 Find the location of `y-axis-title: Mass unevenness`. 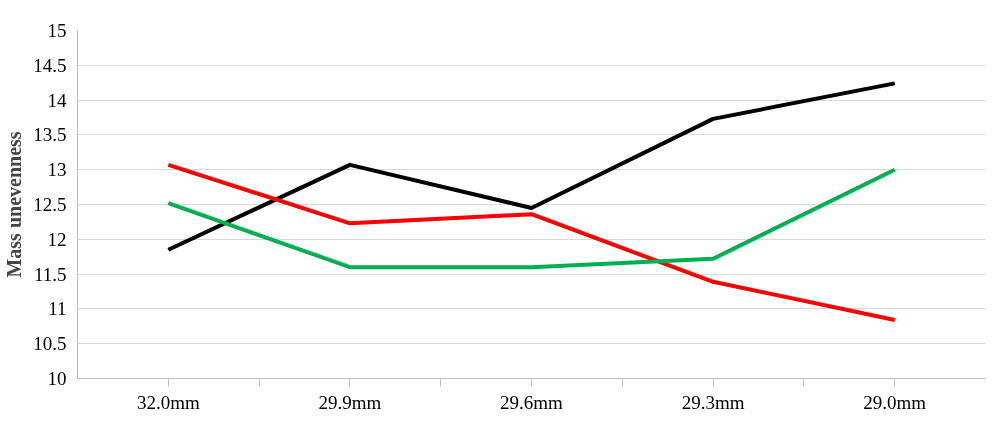

y-axis-title: Mass unevenness is located at coordinates (14, 204).